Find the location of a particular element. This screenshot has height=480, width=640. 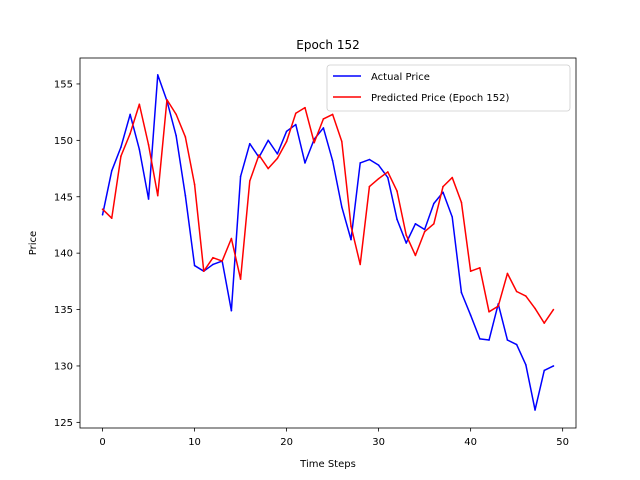

x-tick-label: 10 is located at coordinates (194, 442).